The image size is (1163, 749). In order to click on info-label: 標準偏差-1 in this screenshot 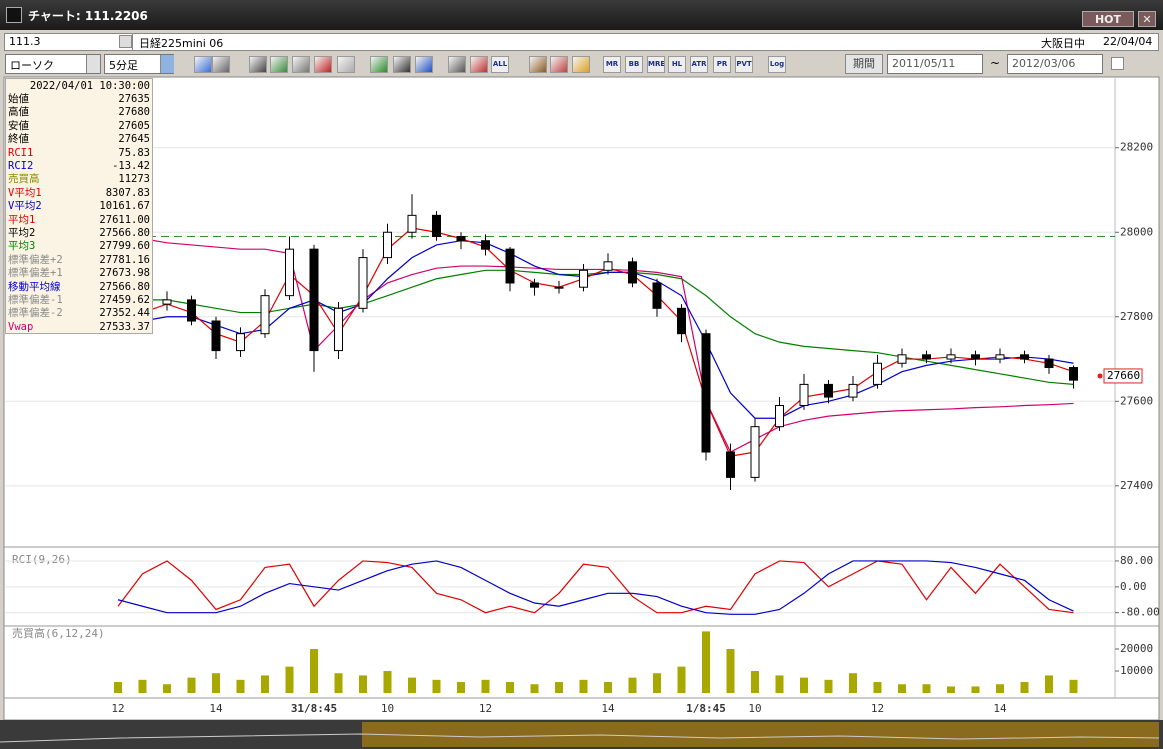, I will do `click(35, 300)`.